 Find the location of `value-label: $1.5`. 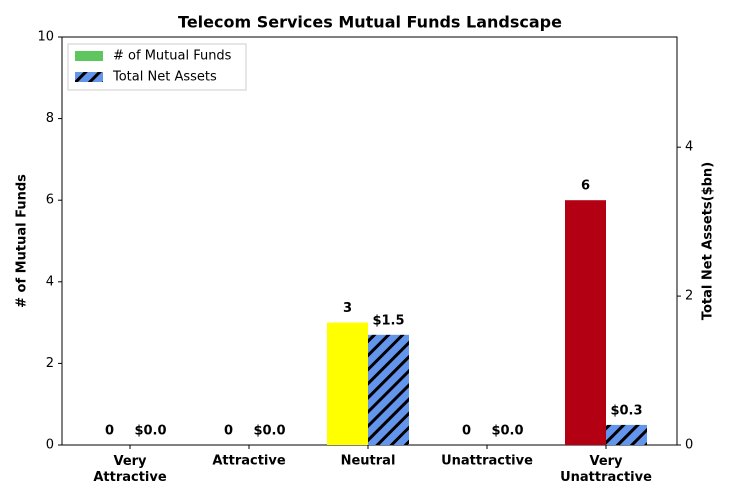

value-label: $1.5 is located at coordinates (388, 320).